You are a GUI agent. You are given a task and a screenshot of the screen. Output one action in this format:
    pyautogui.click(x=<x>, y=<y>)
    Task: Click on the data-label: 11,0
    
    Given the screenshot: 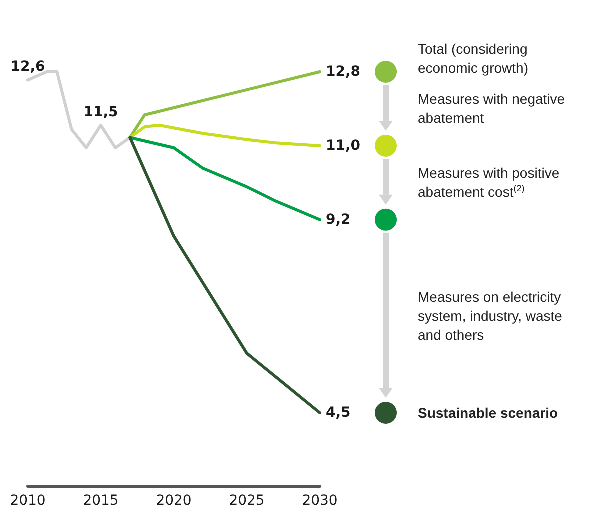 What is the action you would take?
    pyautogui.click(x=343, y=146)
    